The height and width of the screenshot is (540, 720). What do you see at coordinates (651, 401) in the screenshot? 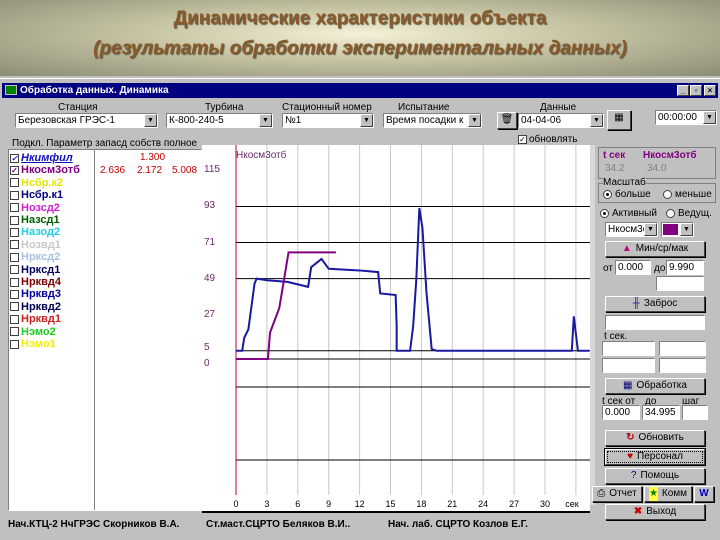
I see `range-to-label: до` at bounding box center [651, 401].